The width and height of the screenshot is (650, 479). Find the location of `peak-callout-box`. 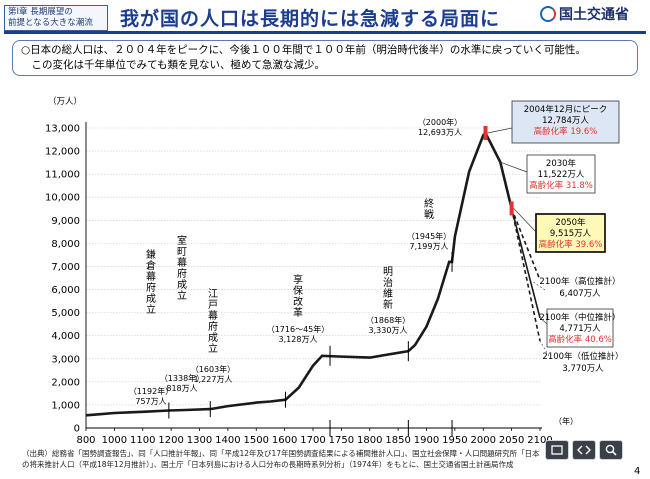

peak-callout-box is located at coordinates (565, 122).